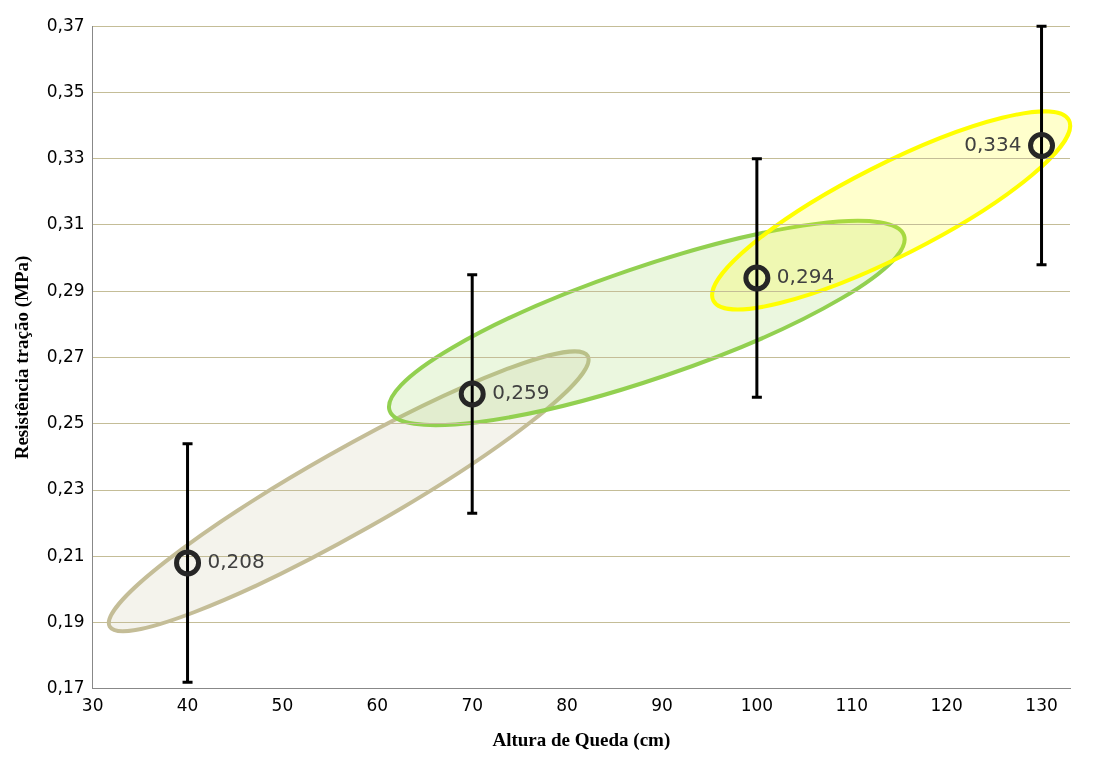 Image resolution: width=1094 pixels, height=764 pixels. I want to click on x-tick-label: 60, so click(377, 705).